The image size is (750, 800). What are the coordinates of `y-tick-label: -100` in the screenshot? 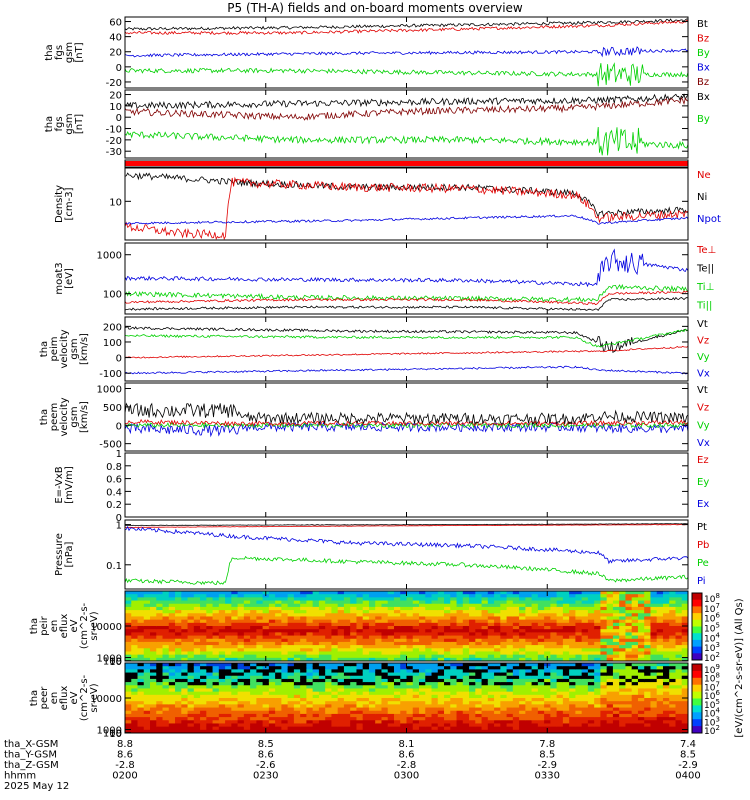 It's located at (110, 374).